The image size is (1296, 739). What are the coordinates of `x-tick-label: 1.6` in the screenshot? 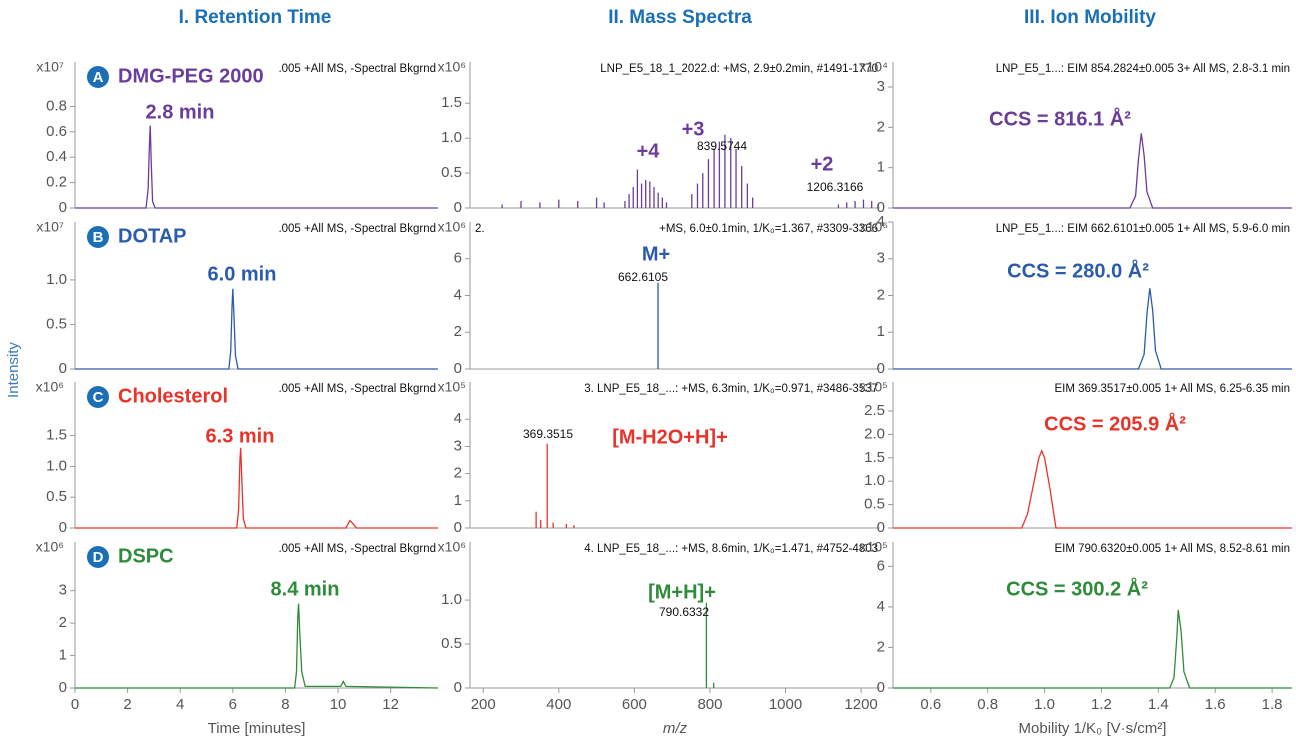 It's located at (1215, 704).